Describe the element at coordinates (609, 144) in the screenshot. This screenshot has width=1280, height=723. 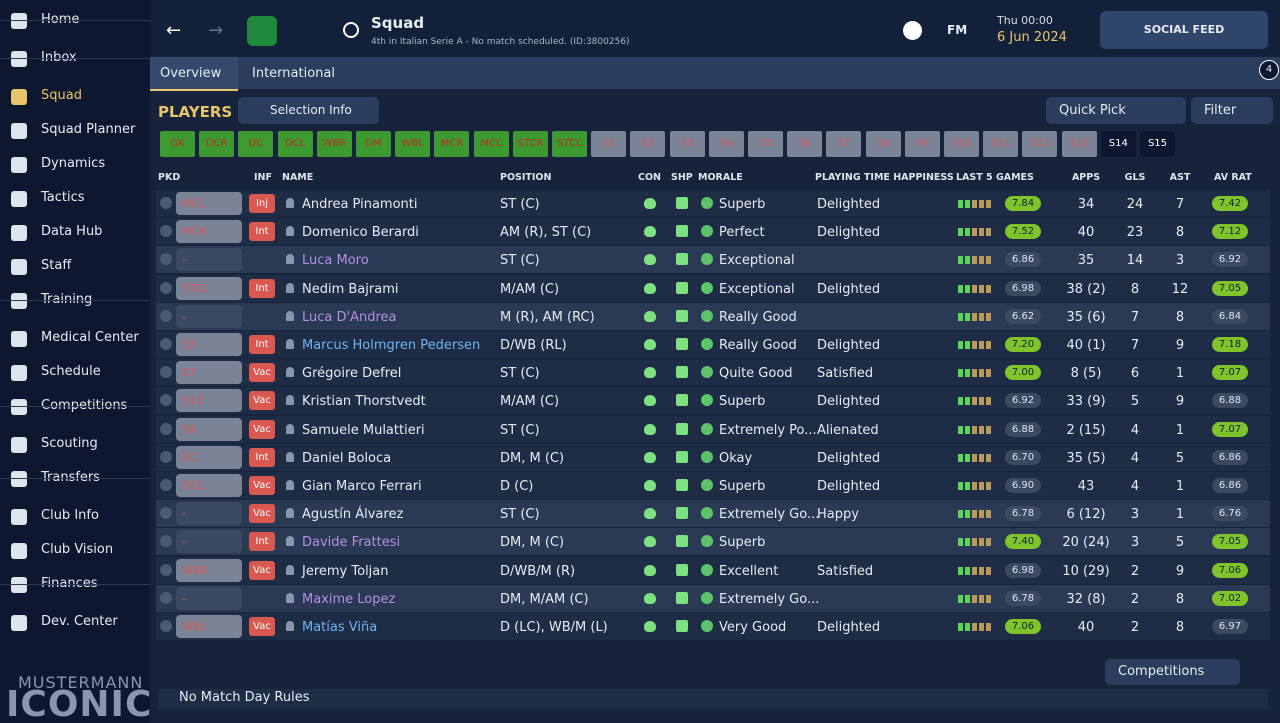
I see `position-chip: S1` at that location.